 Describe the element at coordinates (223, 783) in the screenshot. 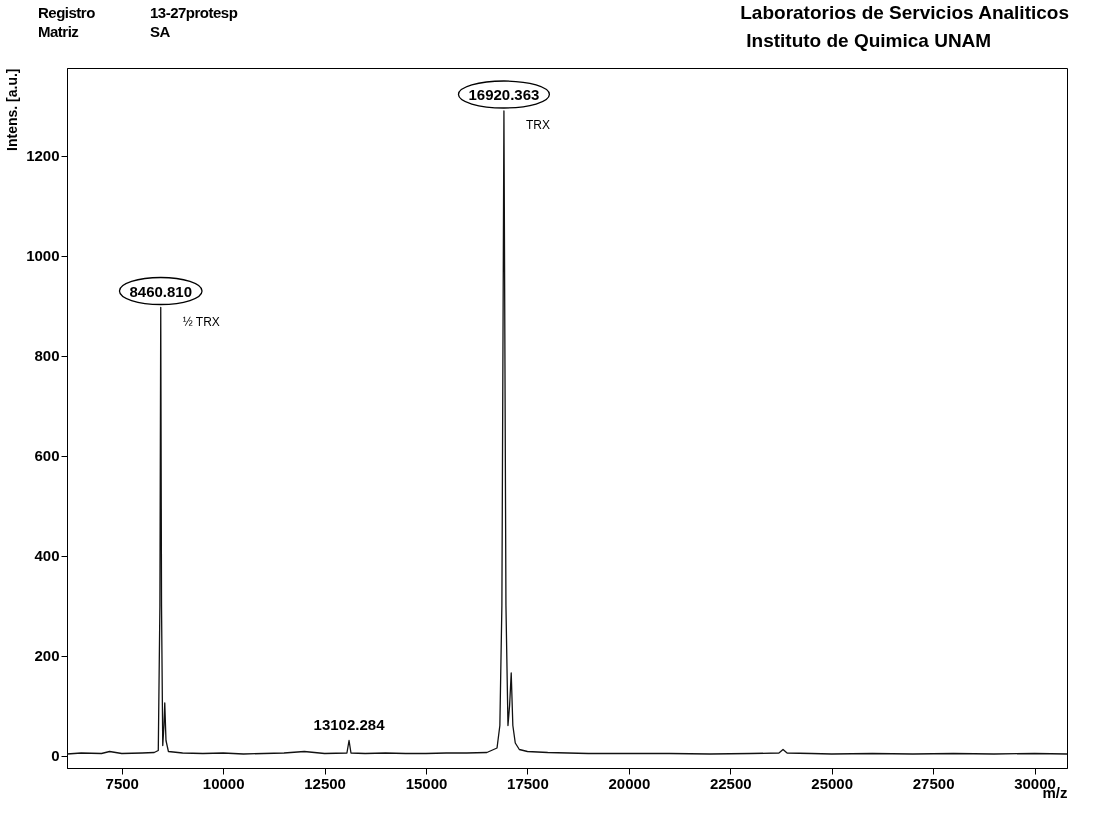

I see `x-tick-label: 10000` at that location.